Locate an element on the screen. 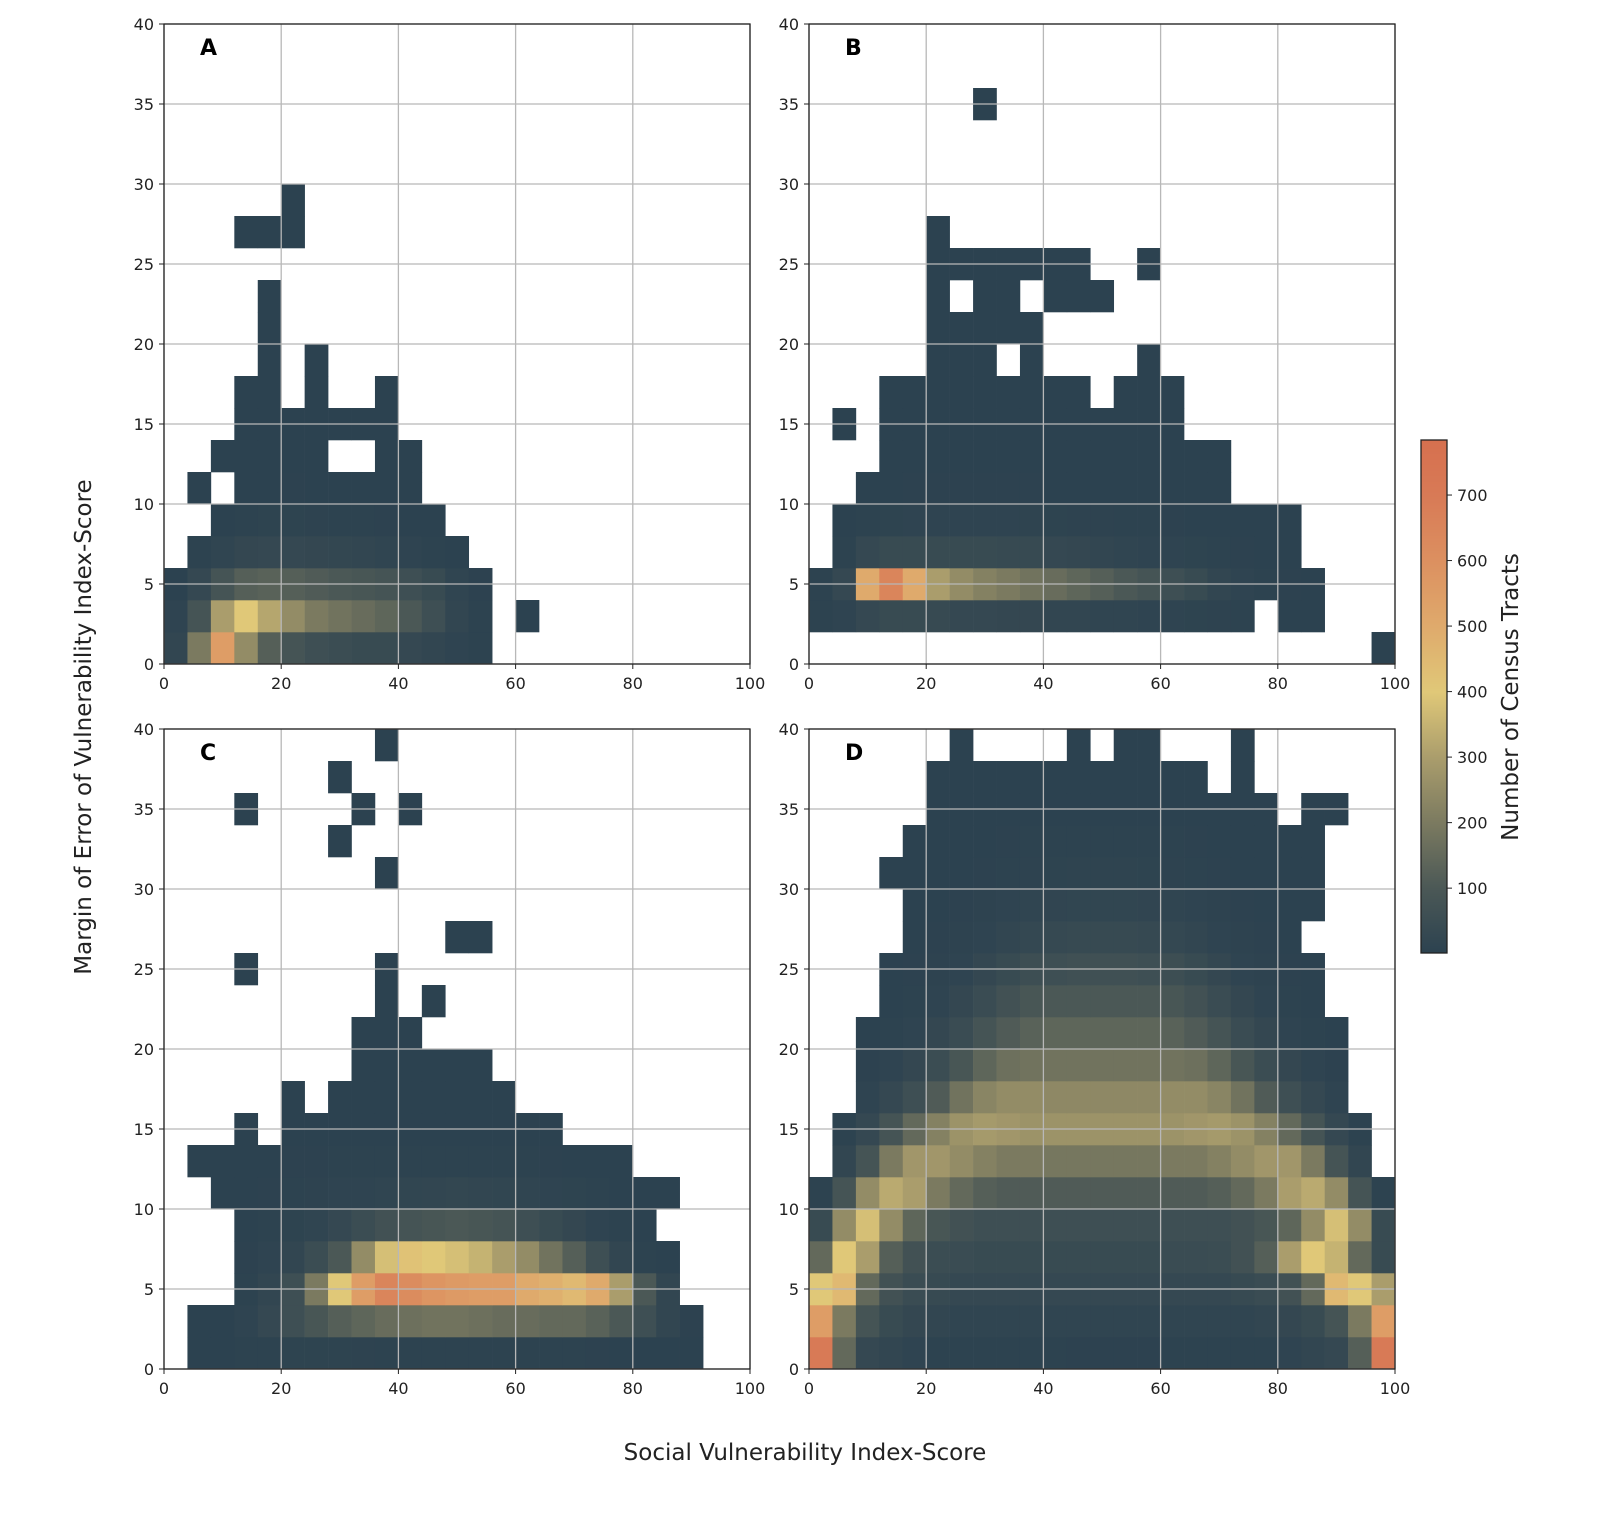 The image size is (1614, 1524). x-tick-label: 100 is located at coordinates (1395, 683).